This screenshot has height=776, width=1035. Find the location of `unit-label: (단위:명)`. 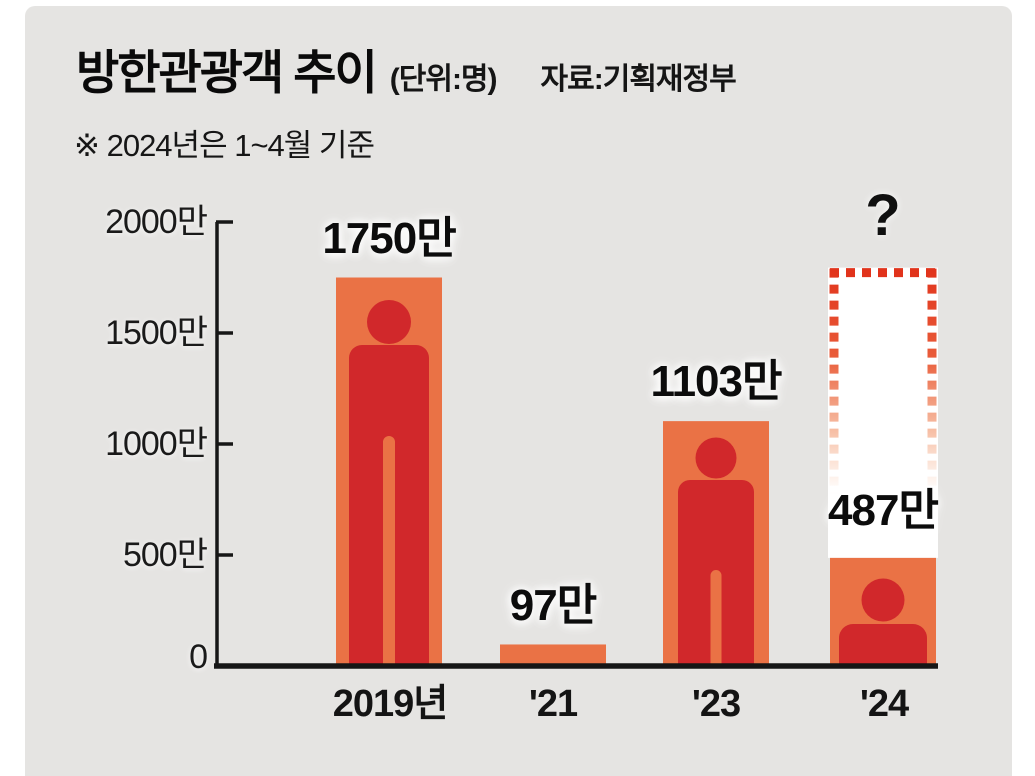

unit-label: (단위:명) is located at coordinates (443, 79).